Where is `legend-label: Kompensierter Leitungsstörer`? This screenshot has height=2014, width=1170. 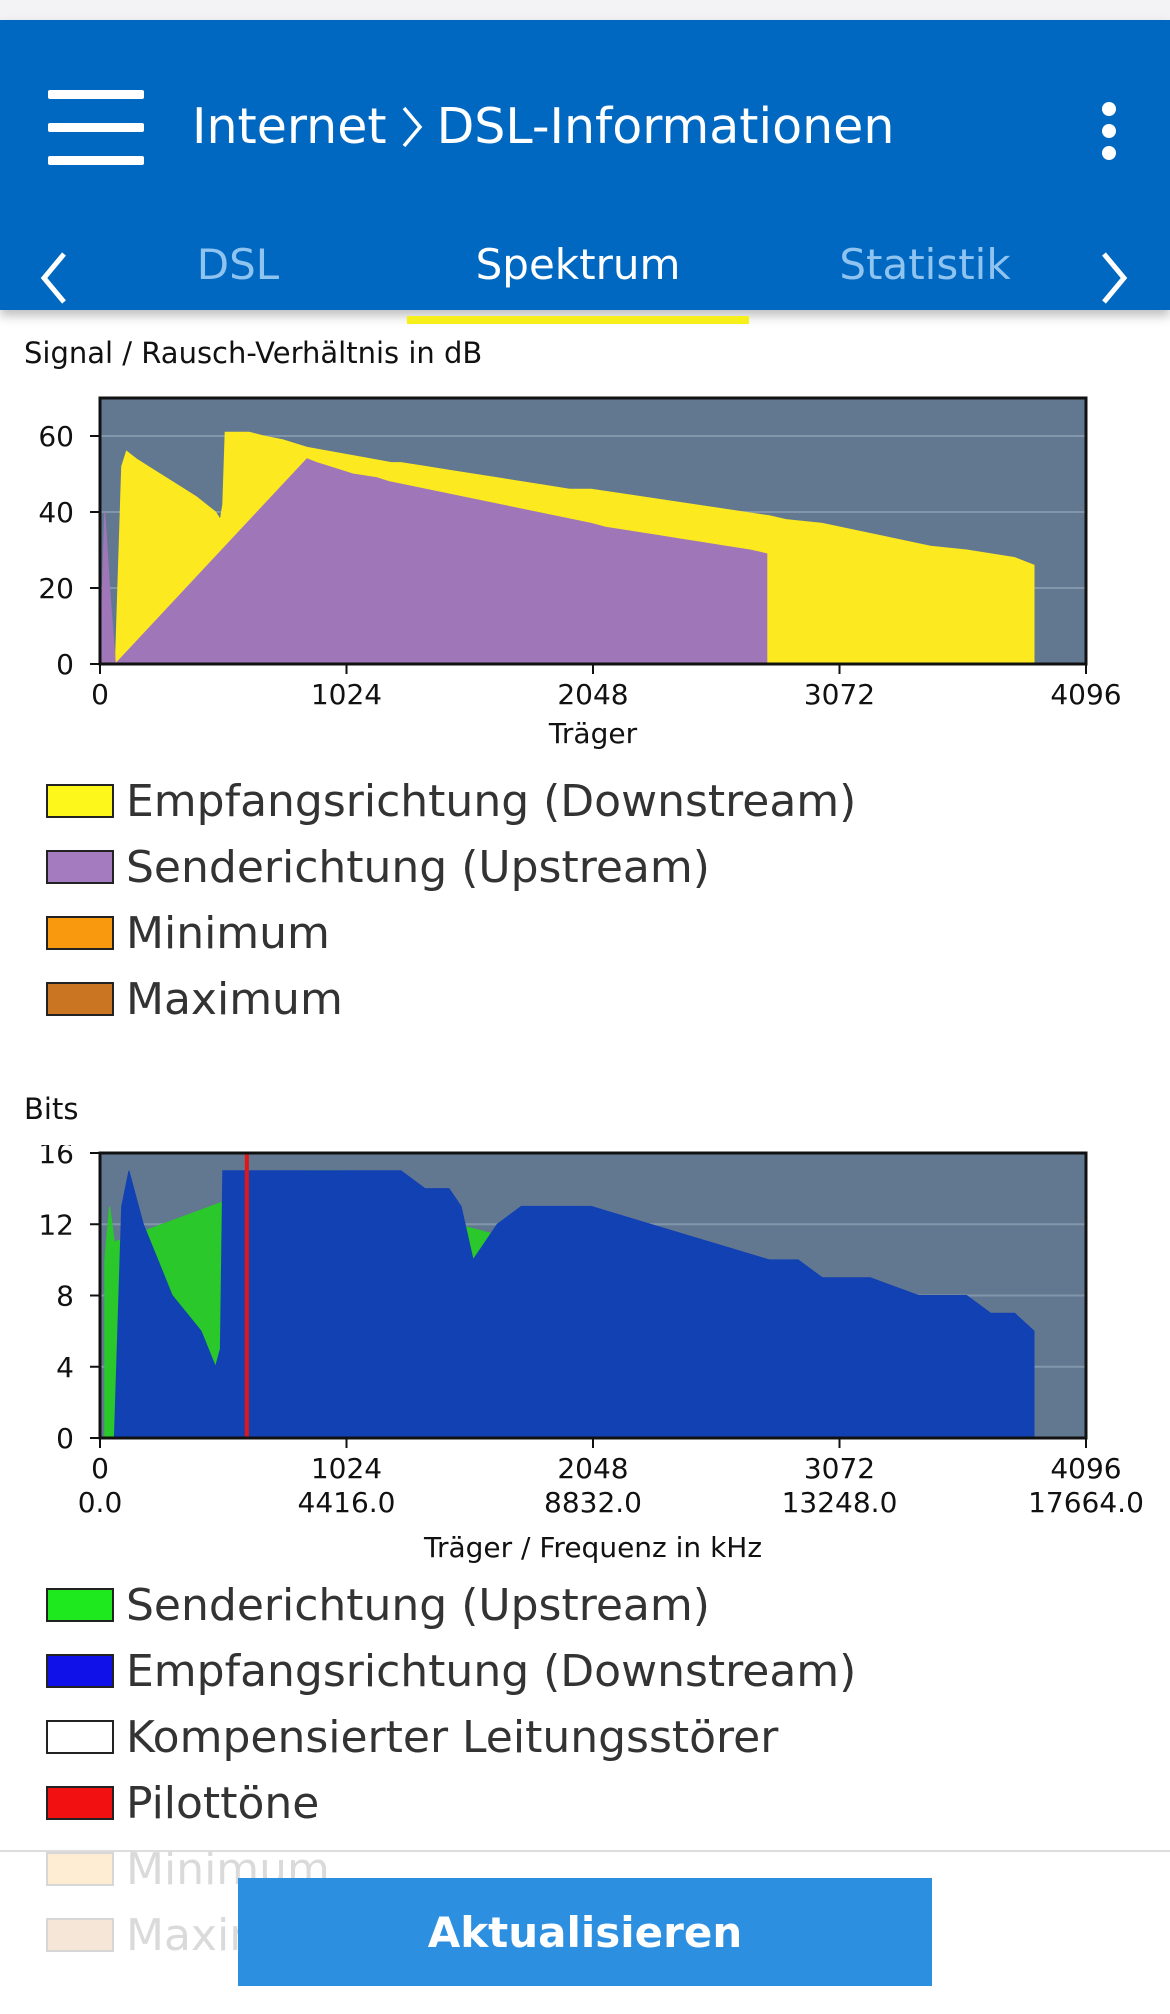 legend-label: Kompensierter Leitungsstörer is located at coordinates (452, 1737).